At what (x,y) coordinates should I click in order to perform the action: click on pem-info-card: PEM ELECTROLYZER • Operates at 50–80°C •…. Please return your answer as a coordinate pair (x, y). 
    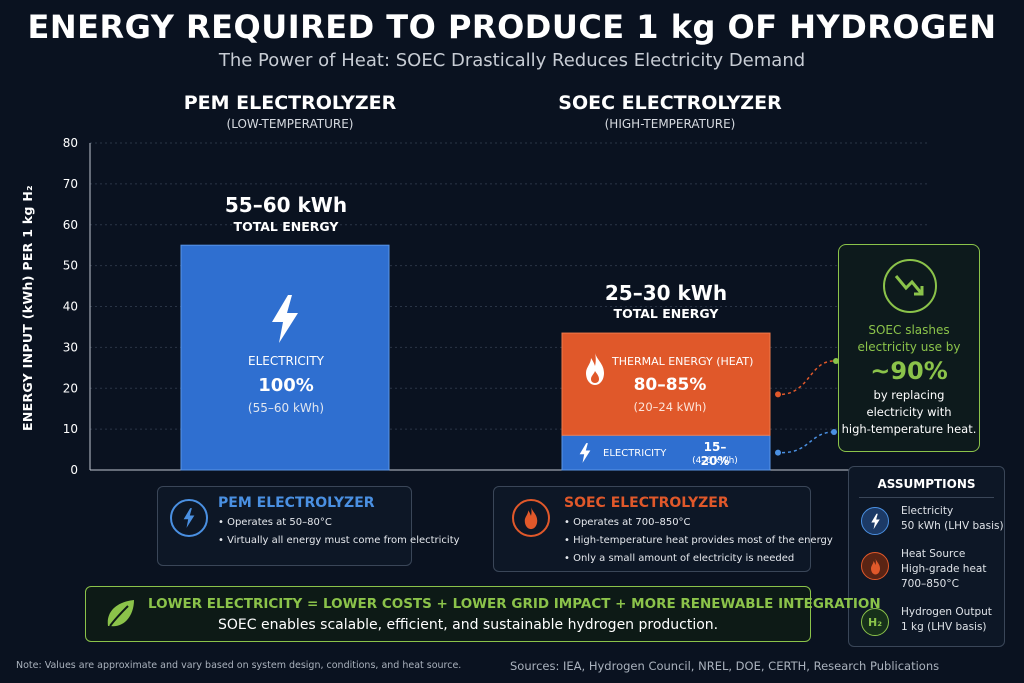
    Looking at the image, I should click on (308, 526).